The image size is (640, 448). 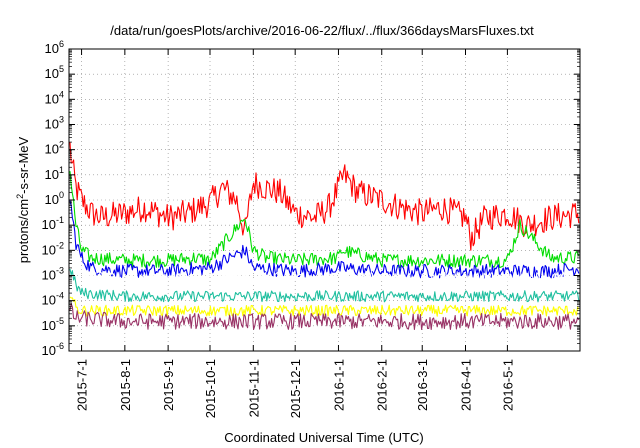 I want to click on x-tick-label: 2015-8-1, so click(x=125, y=385).